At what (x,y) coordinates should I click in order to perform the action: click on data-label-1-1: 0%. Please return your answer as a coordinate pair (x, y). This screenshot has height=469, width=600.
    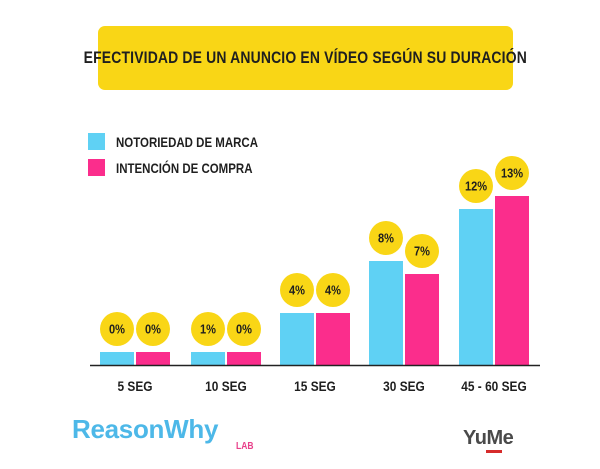
    Looking at the image, I should click on (117, 329).